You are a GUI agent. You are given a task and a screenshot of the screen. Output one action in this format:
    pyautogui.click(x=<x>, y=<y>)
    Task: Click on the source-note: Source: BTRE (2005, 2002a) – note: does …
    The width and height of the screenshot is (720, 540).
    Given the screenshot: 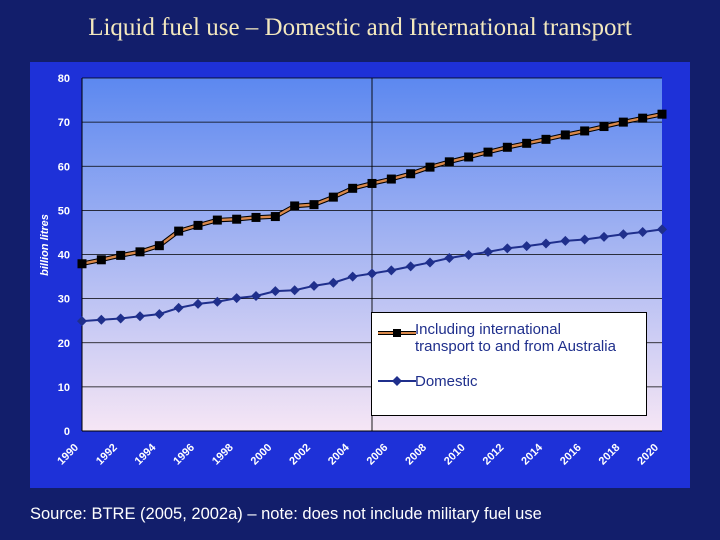 What is the action you would take?
    pyautogui.click(x=286, y=514)
    